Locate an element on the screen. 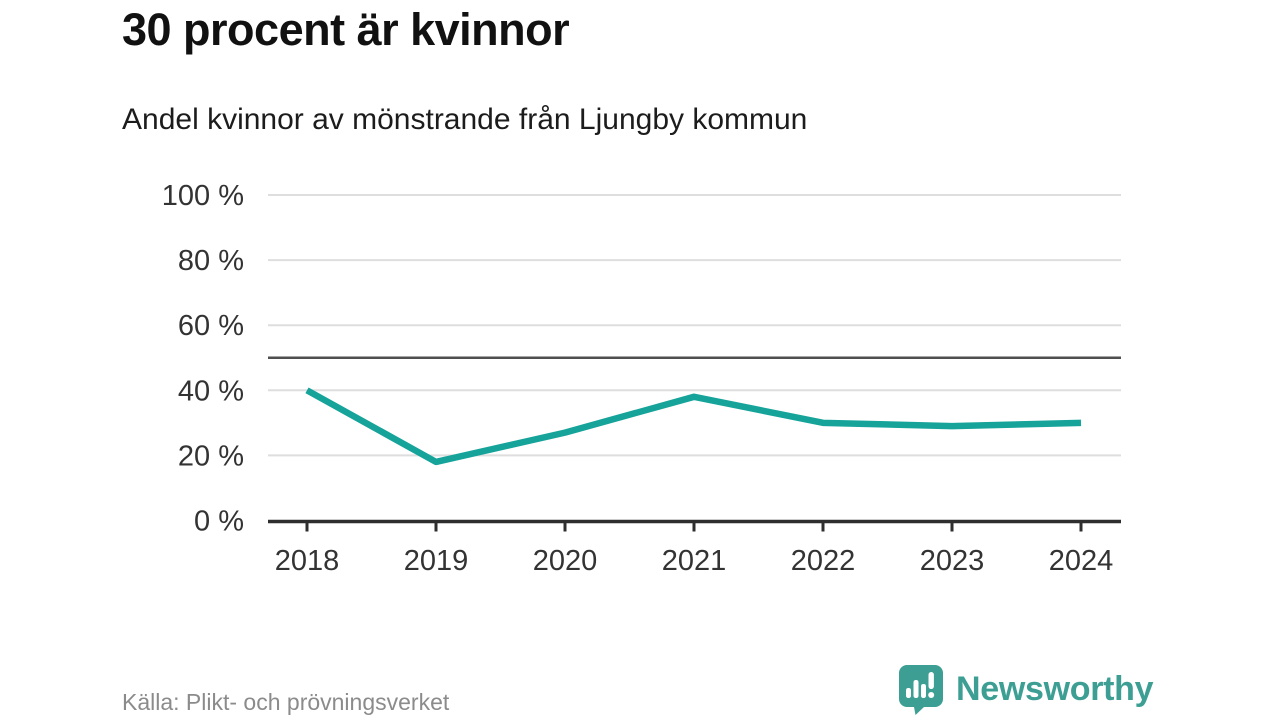  x-tick-label: 2023 is located at coordinates (952, 561).